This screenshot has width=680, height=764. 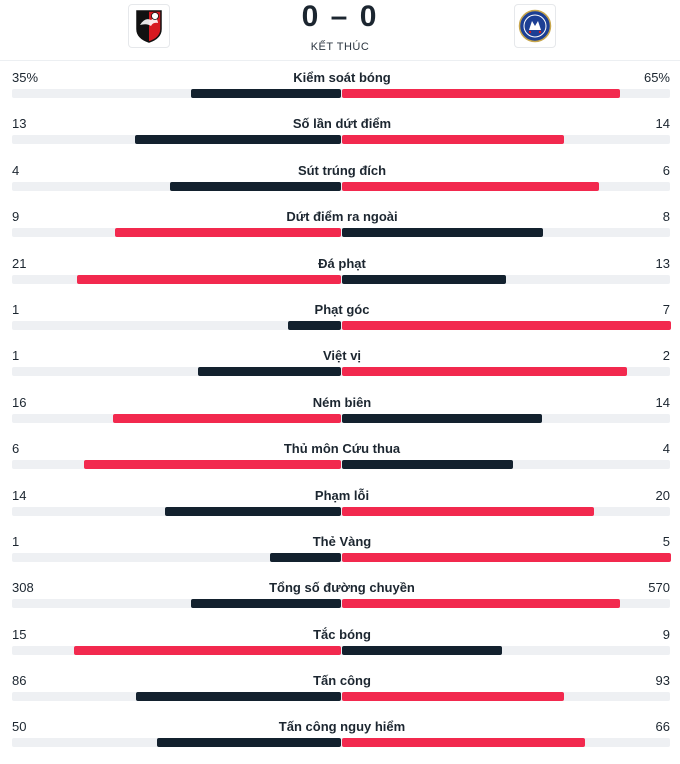 What do you see at coordinates (342, 634) in the screenshot?
I see `stat-label: Tắc bóng` at bounding box center [342, 634].